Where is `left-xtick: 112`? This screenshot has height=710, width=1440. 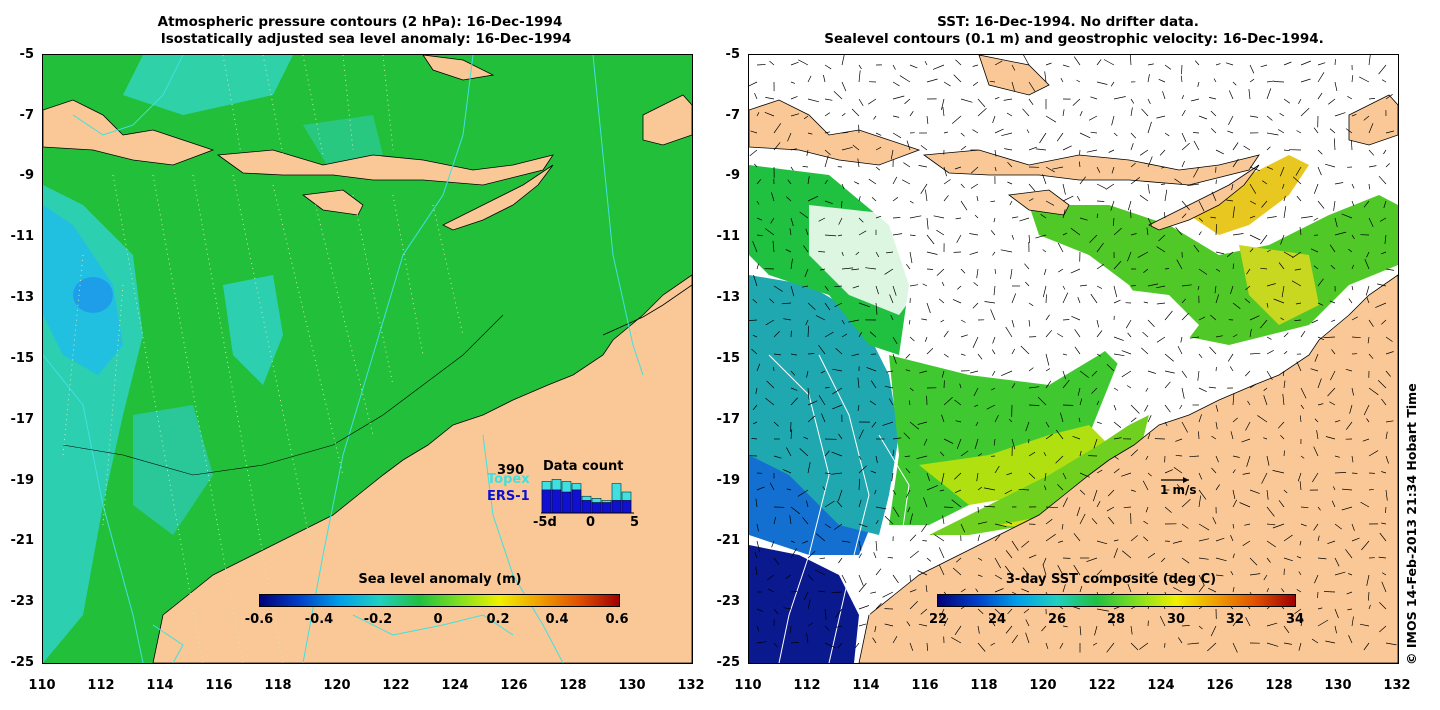 left-xtick: 112 is located at coordinates (101, 685).